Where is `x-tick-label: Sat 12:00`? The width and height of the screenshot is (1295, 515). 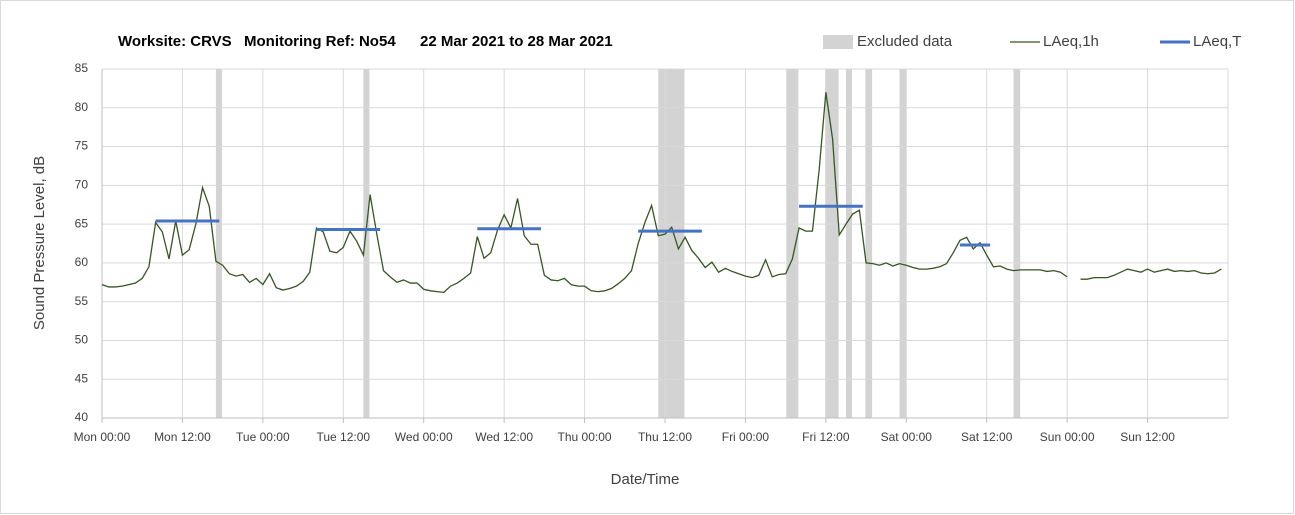 x-tick-label: Sat 12:00 is located at coordinates (987, 437).